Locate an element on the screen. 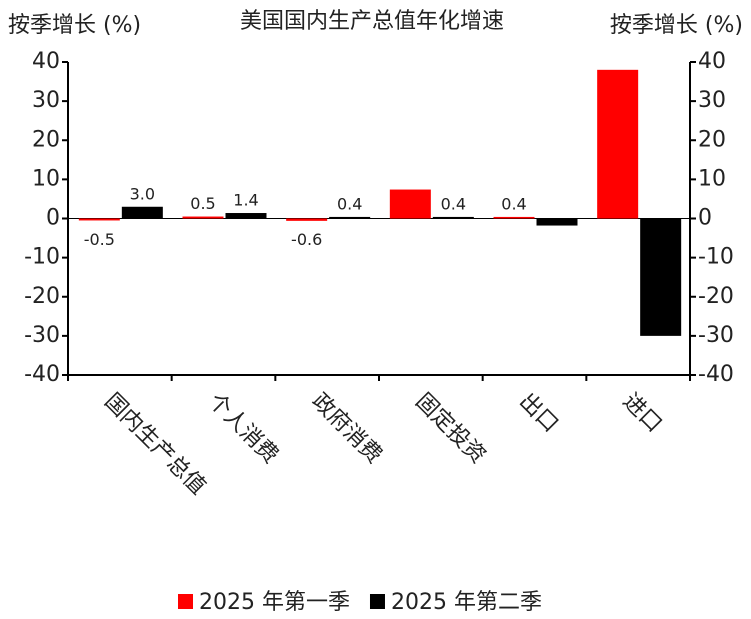 The image size is (751, 619). y2-tick-label: 40 is located at coordinates (712, 61).